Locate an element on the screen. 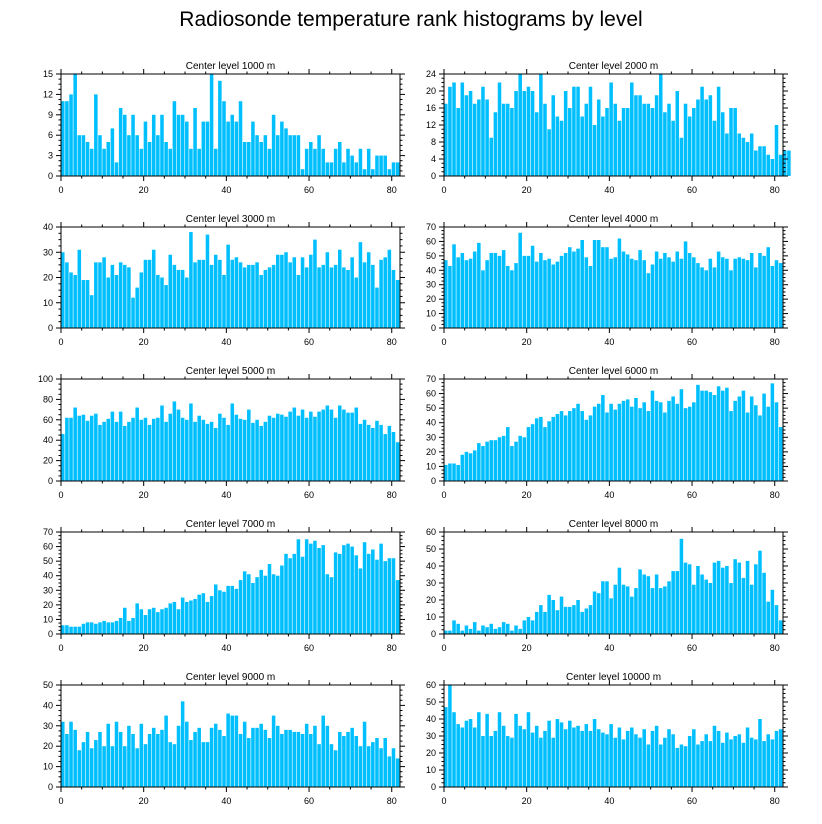  y-tick-label: 60 is located at coordinates (48, 420).